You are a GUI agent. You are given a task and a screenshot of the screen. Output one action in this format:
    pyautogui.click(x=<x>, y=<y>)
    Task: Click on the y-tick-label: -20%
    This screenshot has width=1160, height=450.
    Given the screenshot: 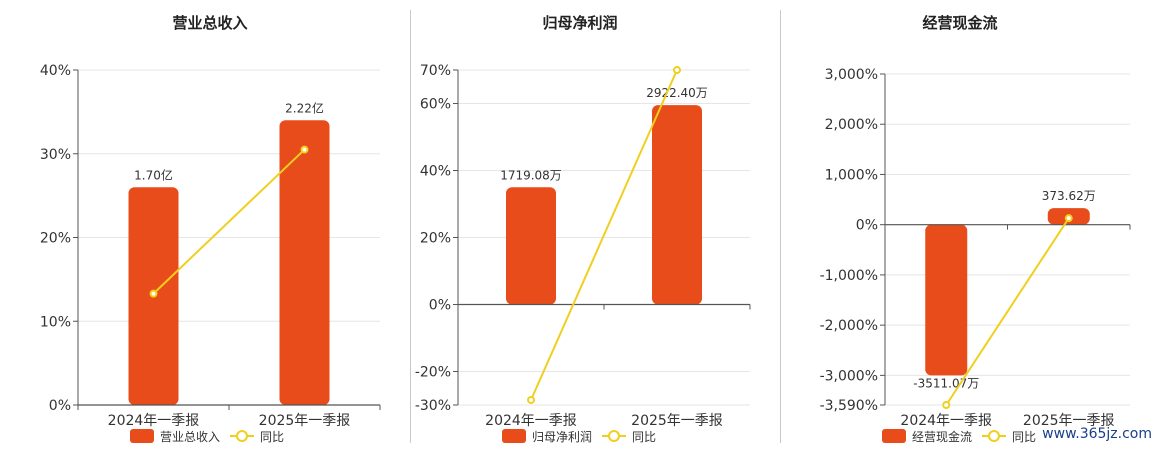 What is the action you would take?
    pyautogui.click(x=433, y=373)
    